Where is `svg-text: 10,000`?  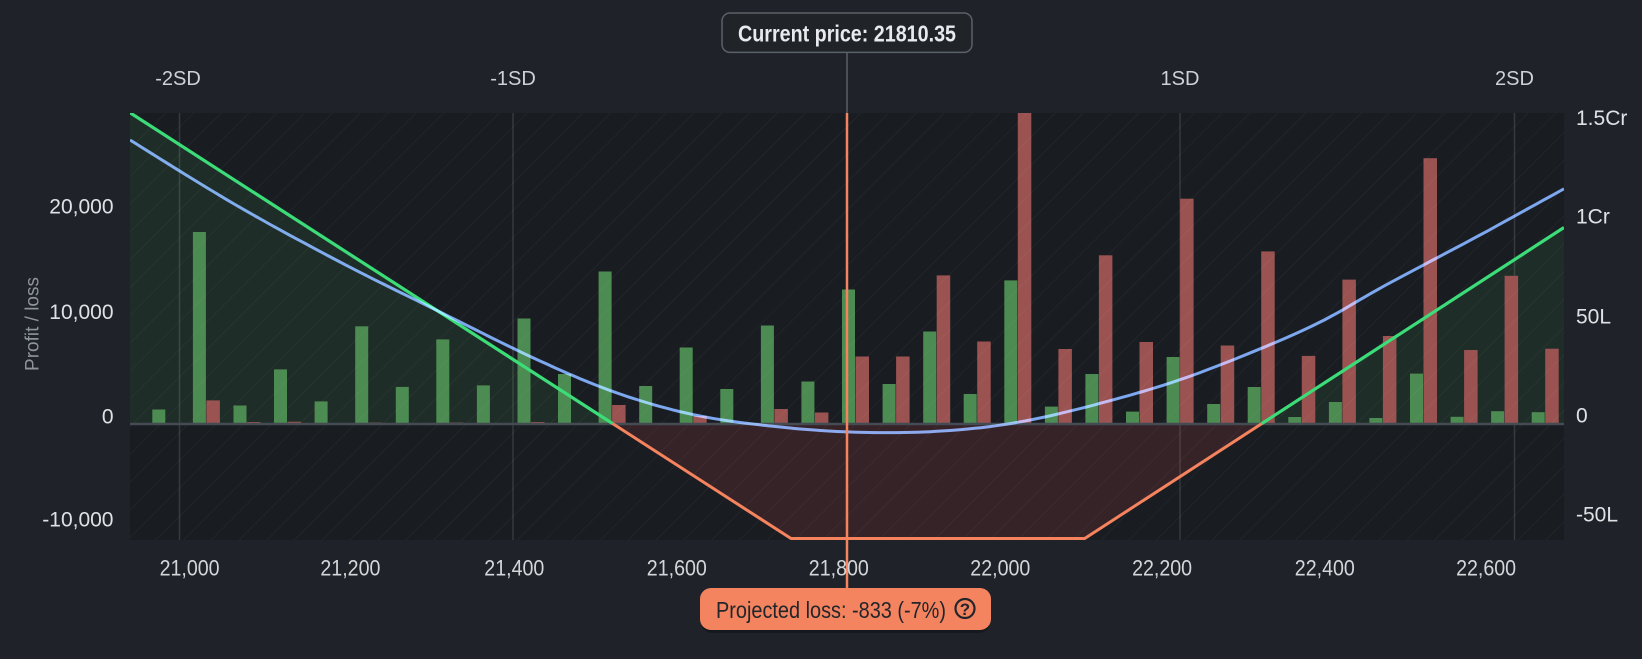 svg-text: 10,000 is located at coordinates (81, 312).